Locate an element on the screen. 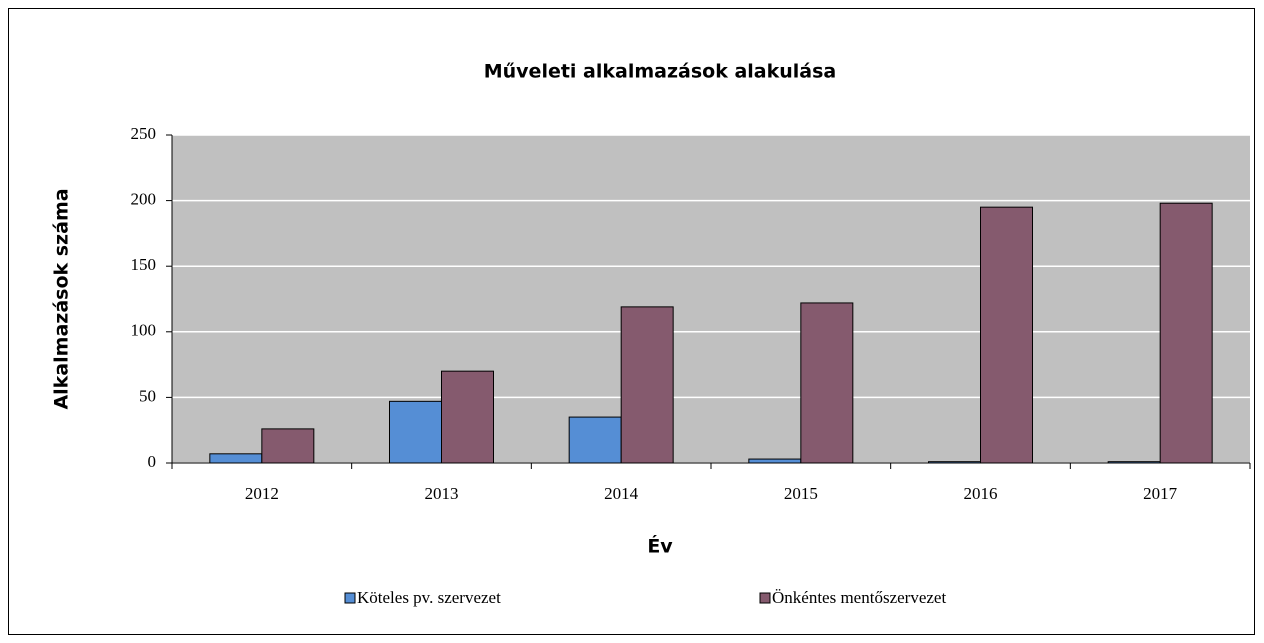  chart-title: Műveleti alkalmazások alakulása is located at coordinates (660, 72).